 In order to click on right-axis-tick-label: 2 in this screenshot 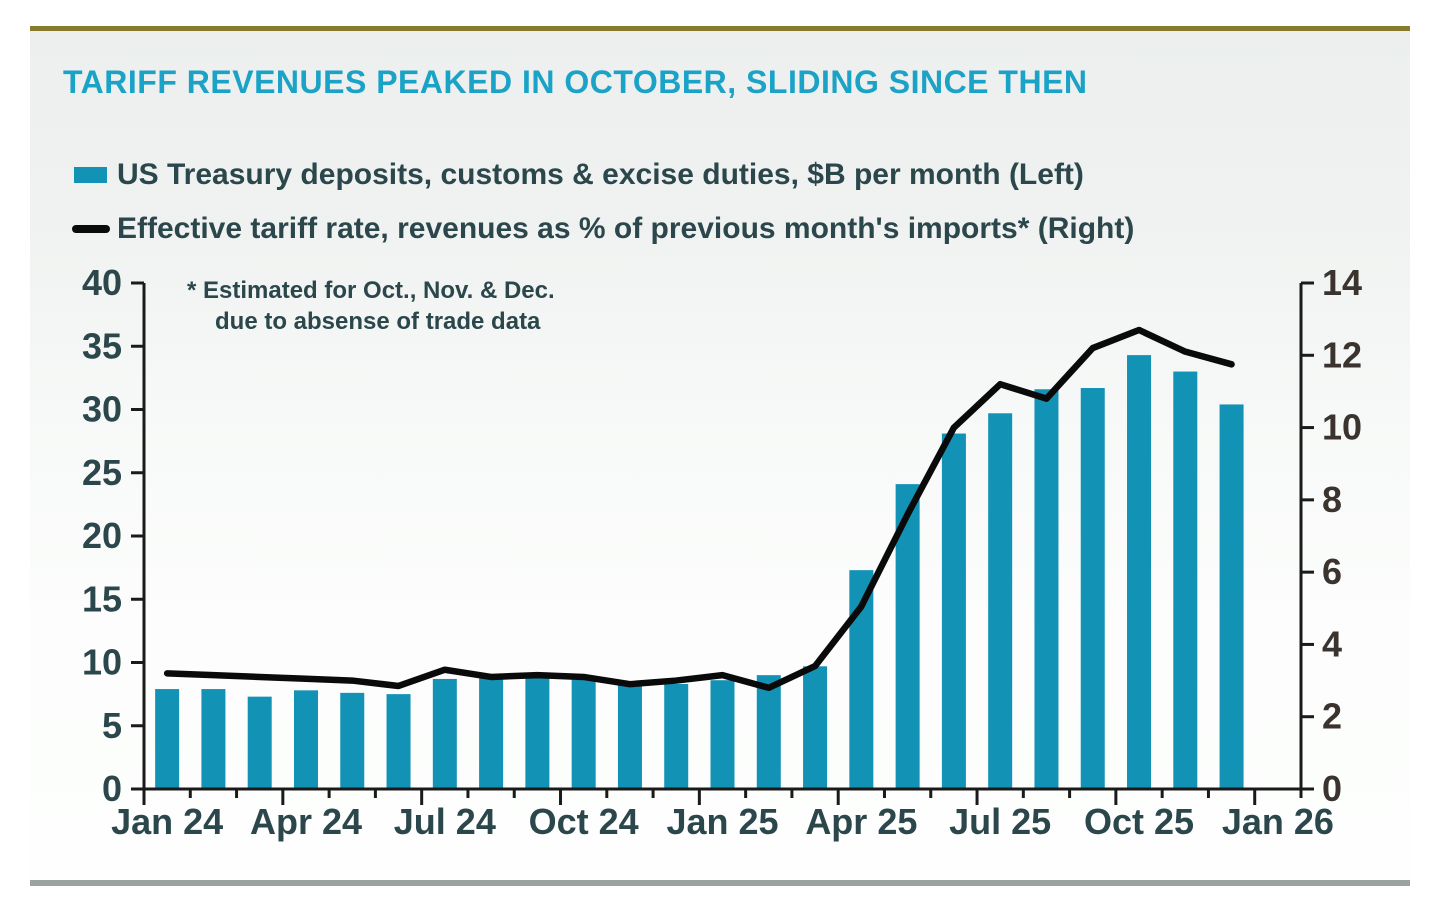, I will do `click(1332, 716)`.